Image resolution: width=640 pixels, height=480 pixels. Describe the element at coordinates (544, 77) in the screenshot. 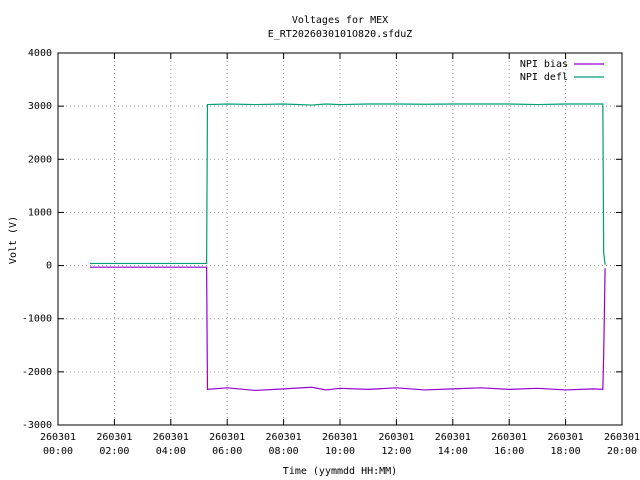

I see `legend-label: NPI defl` at that location.